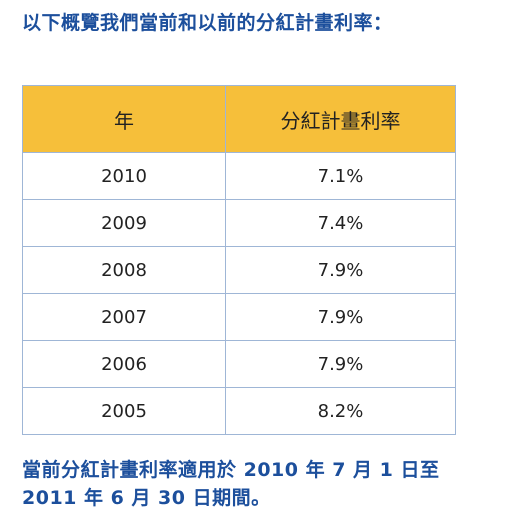 The height and width of the screenshot is (526, 519). Describe the element at coordinates (124, 176) in the screenshot. I see `year-cell: 2010` at that location.